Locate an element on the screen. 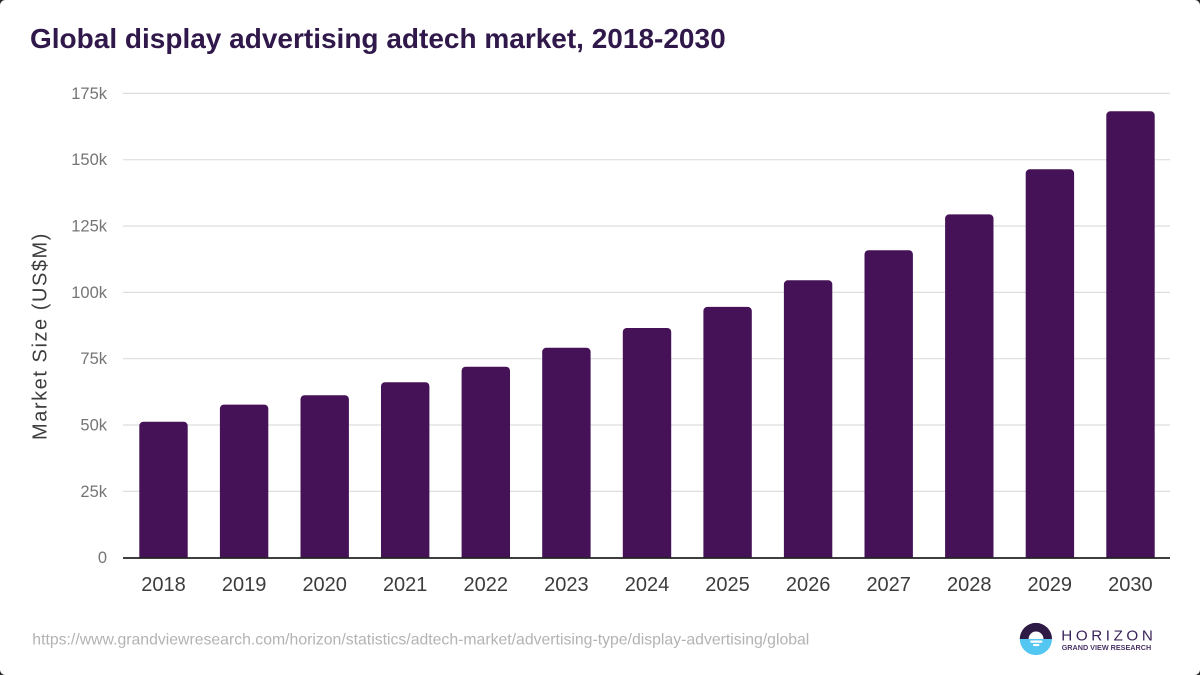 The width and height of the screenshot is (1200, 675). svg-text: 2027 is located at coordinates (888, 585).